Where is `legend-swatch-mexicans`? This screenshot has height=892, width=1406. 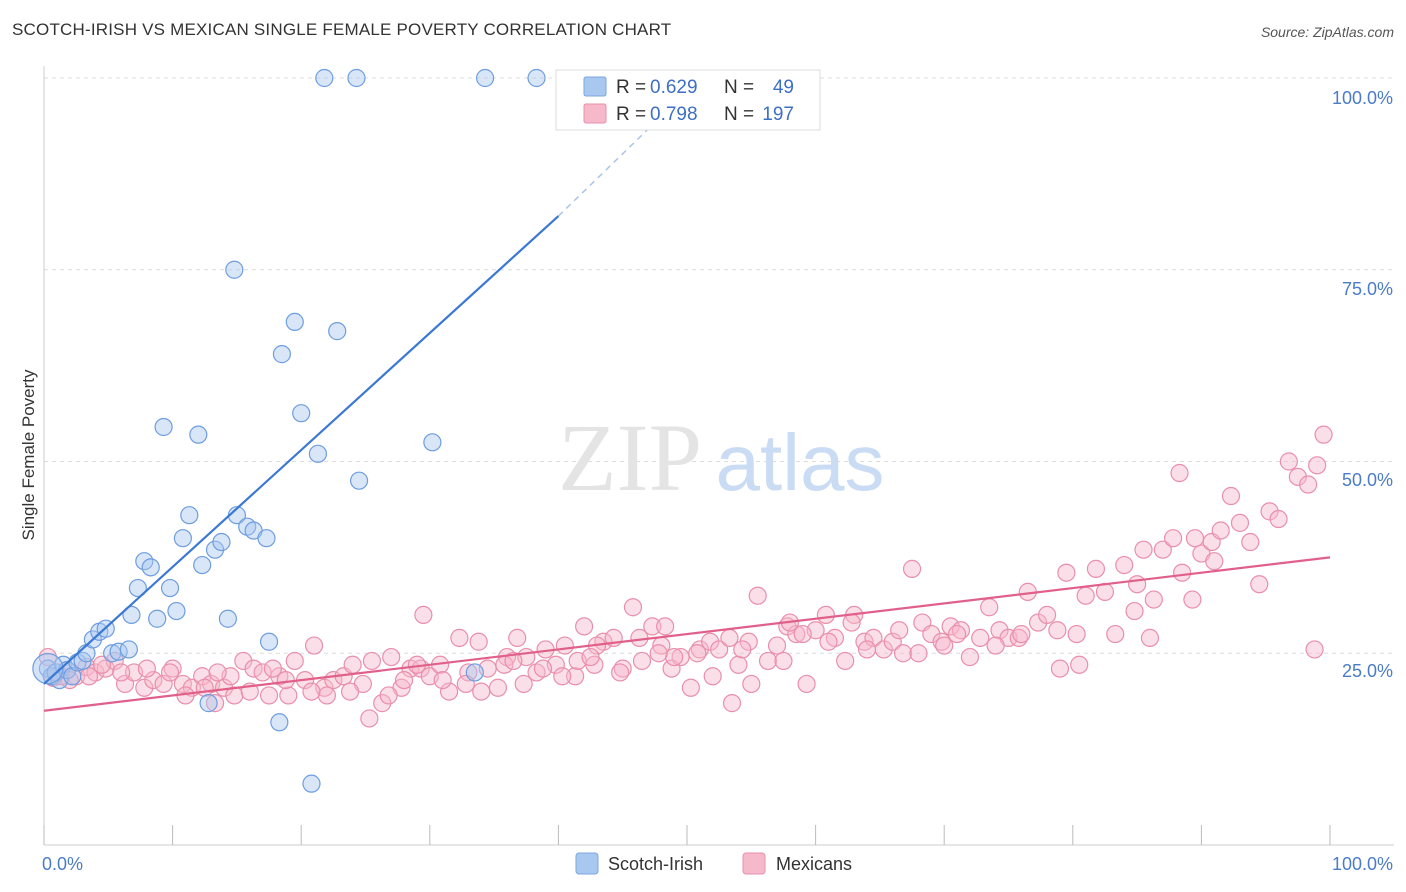
legend-swatch-mexicans is located at coordinates (595, 113).